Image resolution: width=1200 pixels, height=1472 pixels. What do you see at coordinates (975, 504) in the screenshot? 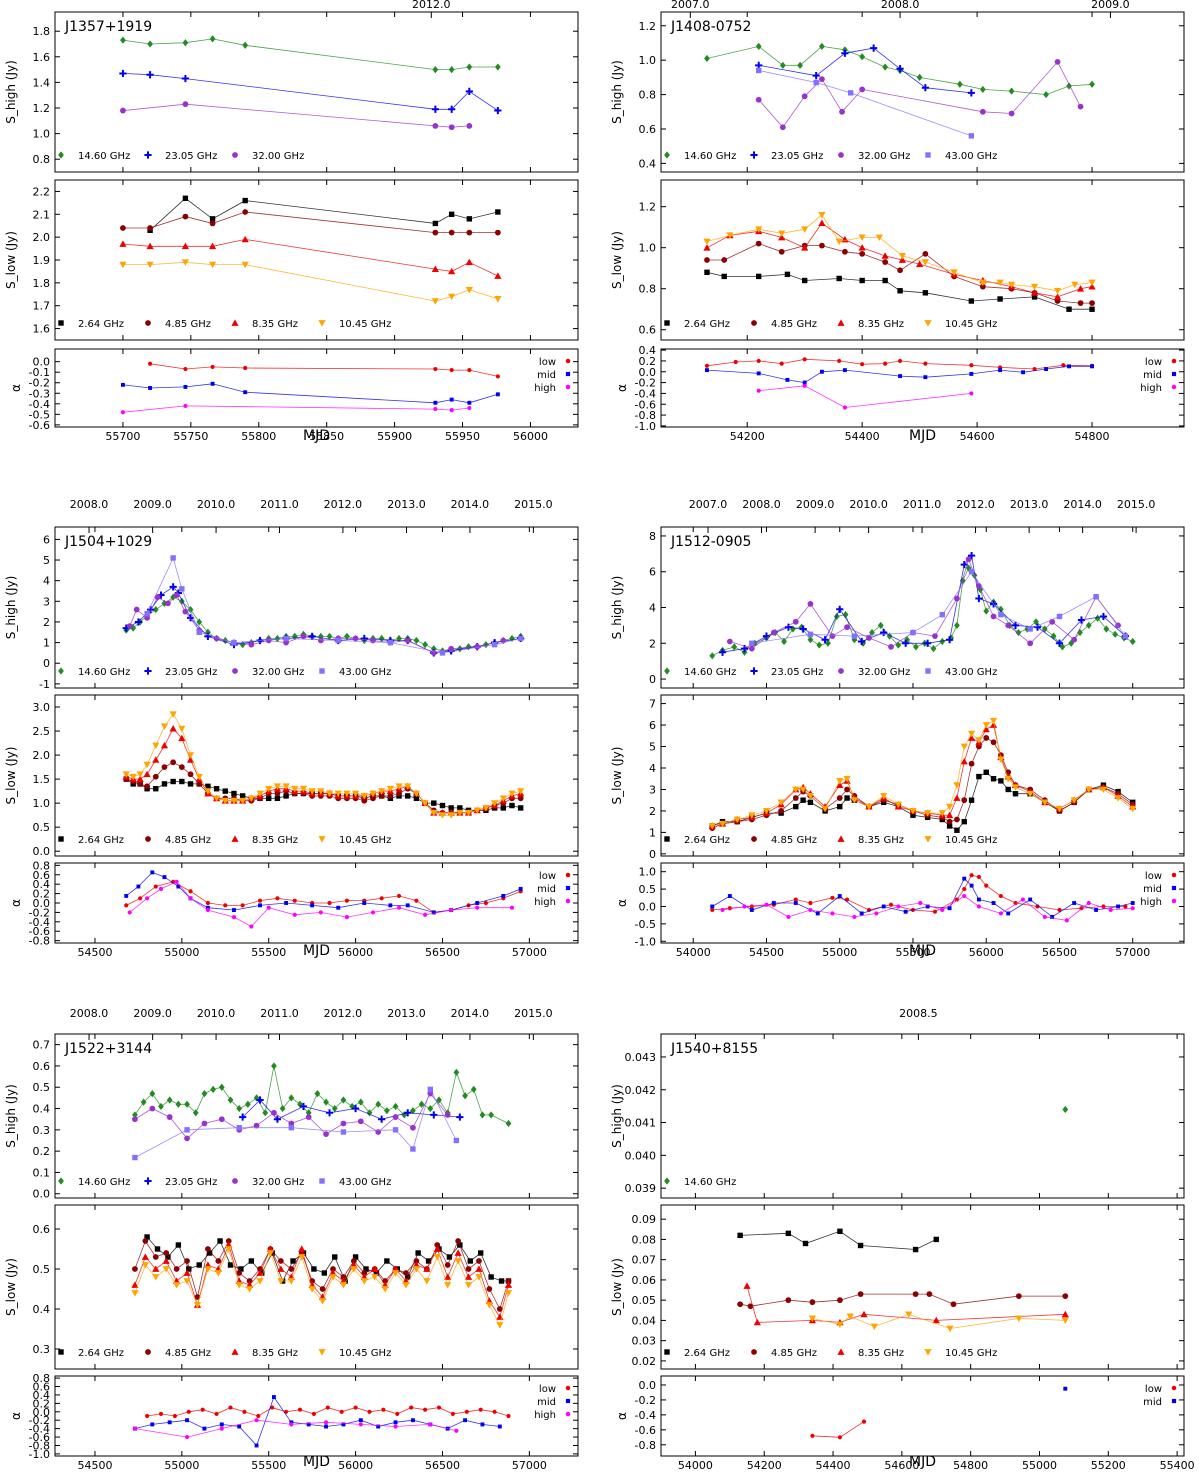
I see `year-tick-label: 2012.0` at bounding box center [975, 504].